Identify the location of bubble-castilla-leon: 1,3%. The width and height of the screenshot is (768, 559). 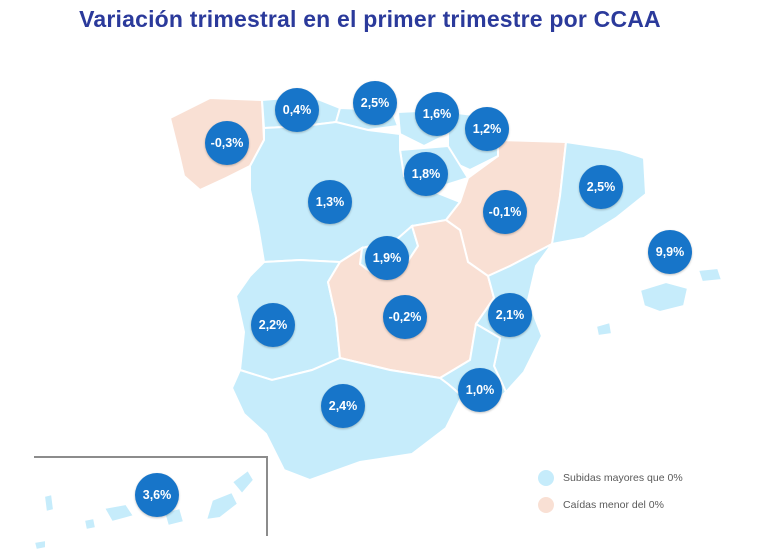
(330, 202).